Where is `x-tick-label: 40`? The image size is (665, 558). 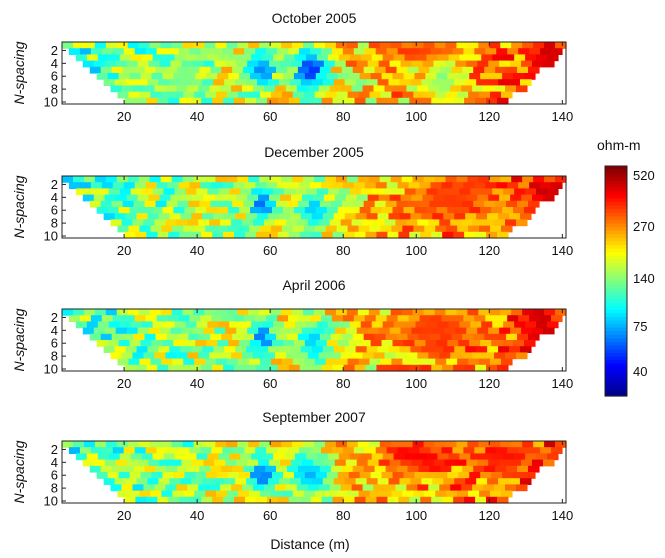
x-tick-label: 40 is located at coordinates (197, 383).